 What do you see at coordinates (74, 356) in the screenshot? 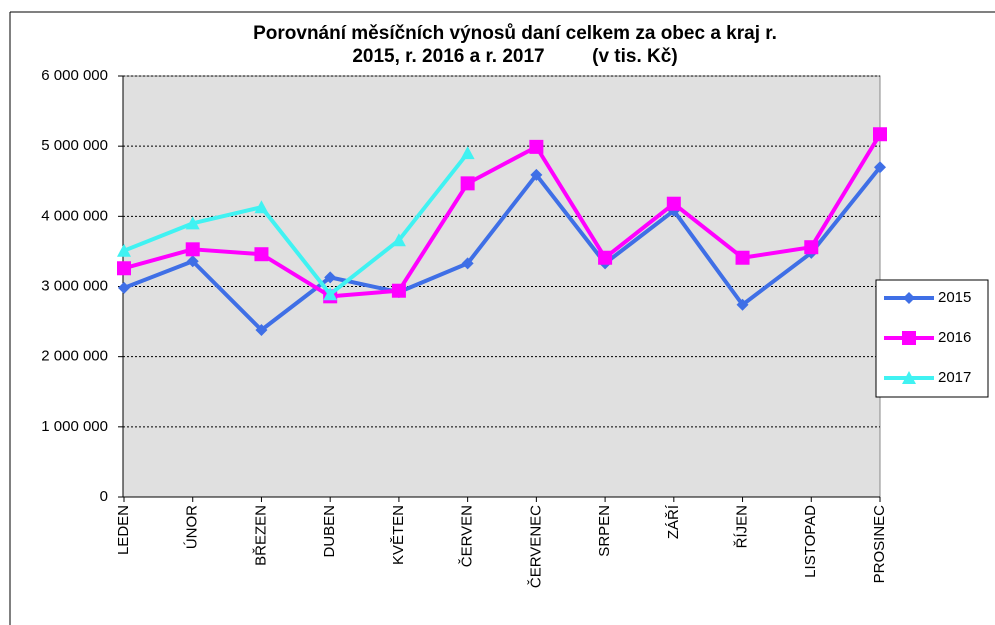
I see `y-tick-label: 2 000 000` at bounding box center [74, 356].